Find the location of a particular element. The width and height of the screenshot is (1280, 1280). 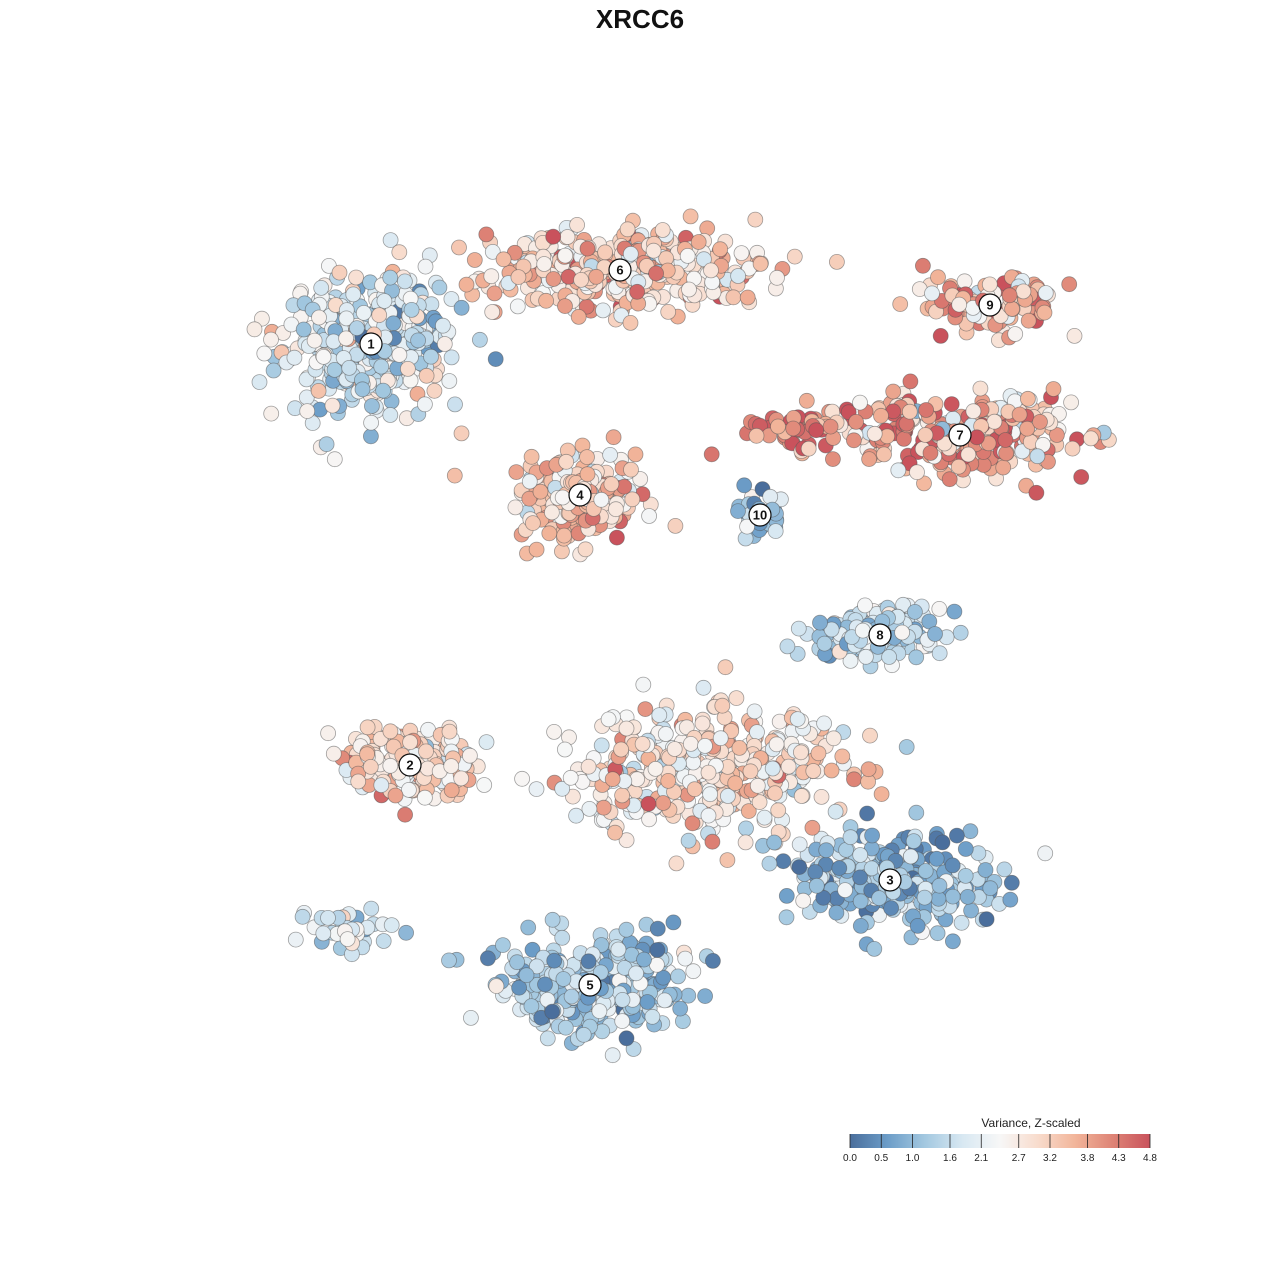

legend-tick-label: 1.6 is located at coordinates (950, 1158).